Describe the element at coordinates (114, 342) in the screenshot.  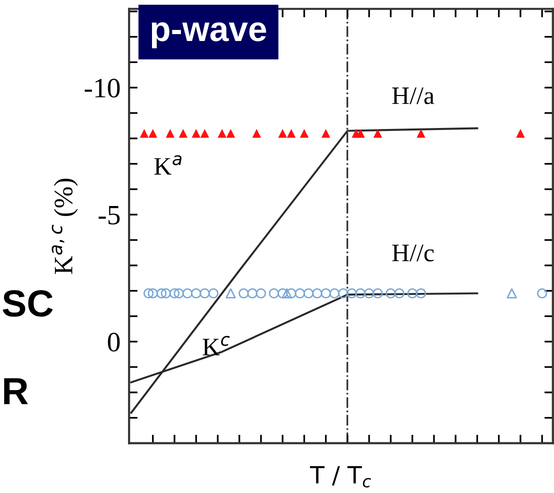
I see `y-tick-label: 0` at that location.